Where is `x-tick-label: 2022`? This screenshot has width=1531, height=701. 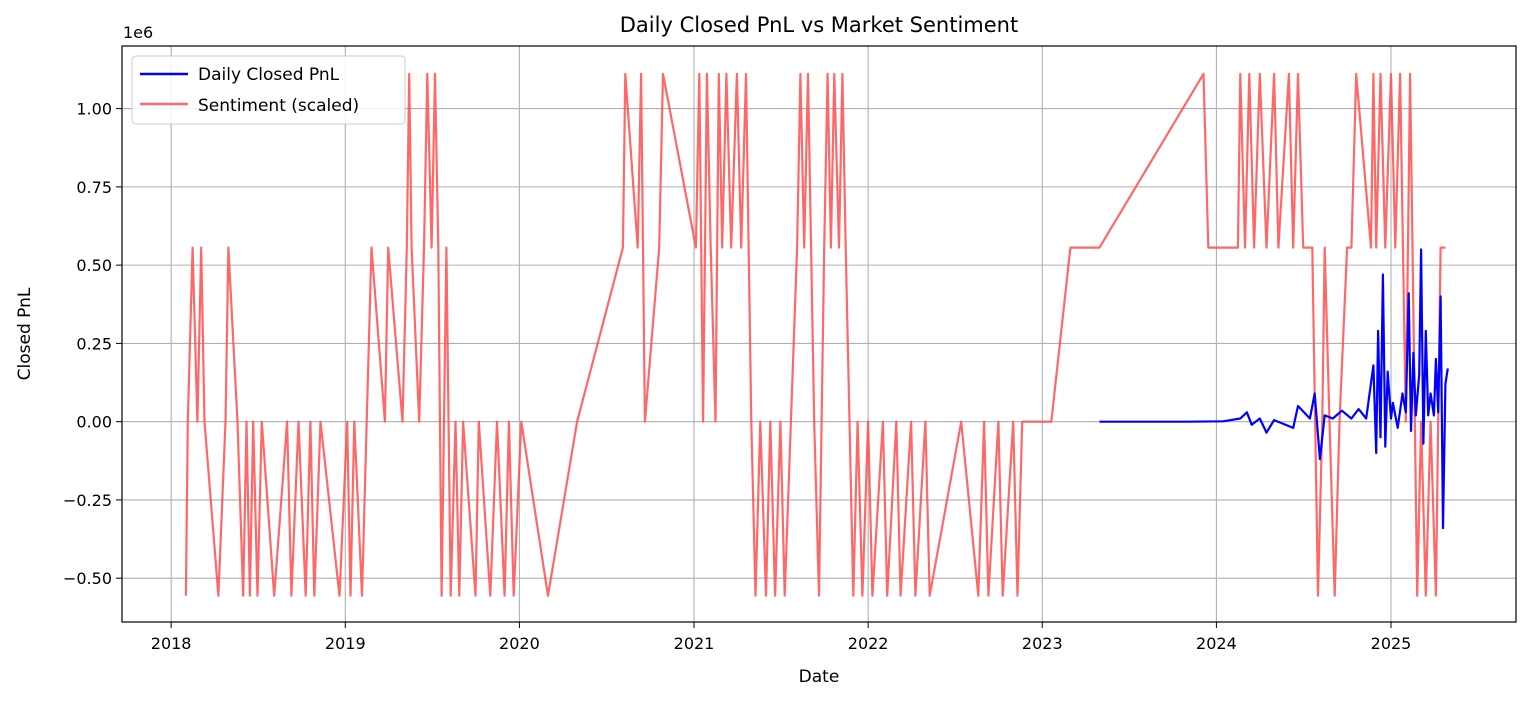 x-tick-label: 2022 is located at coordinates (868, 643).